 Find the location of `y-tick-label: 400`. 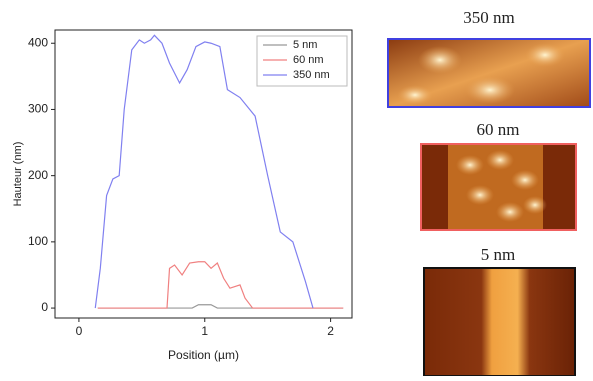

y-tick-label: 400 is located at coordinates (38, 42).